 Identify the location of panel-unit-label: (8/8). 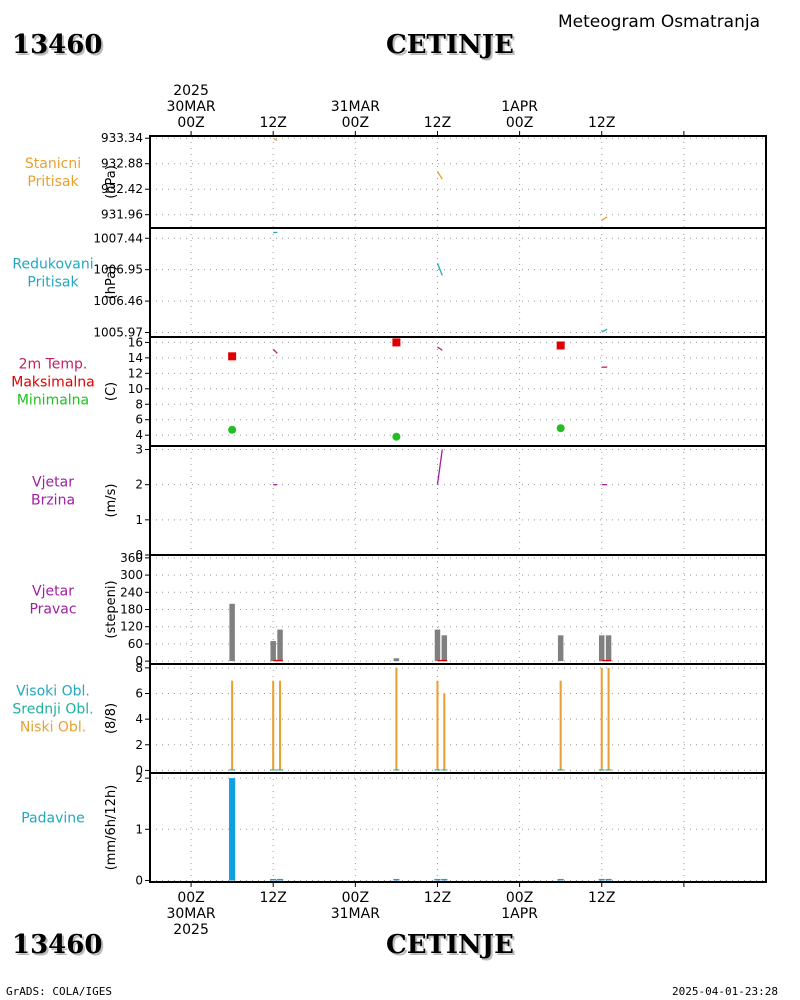
(111, 718).